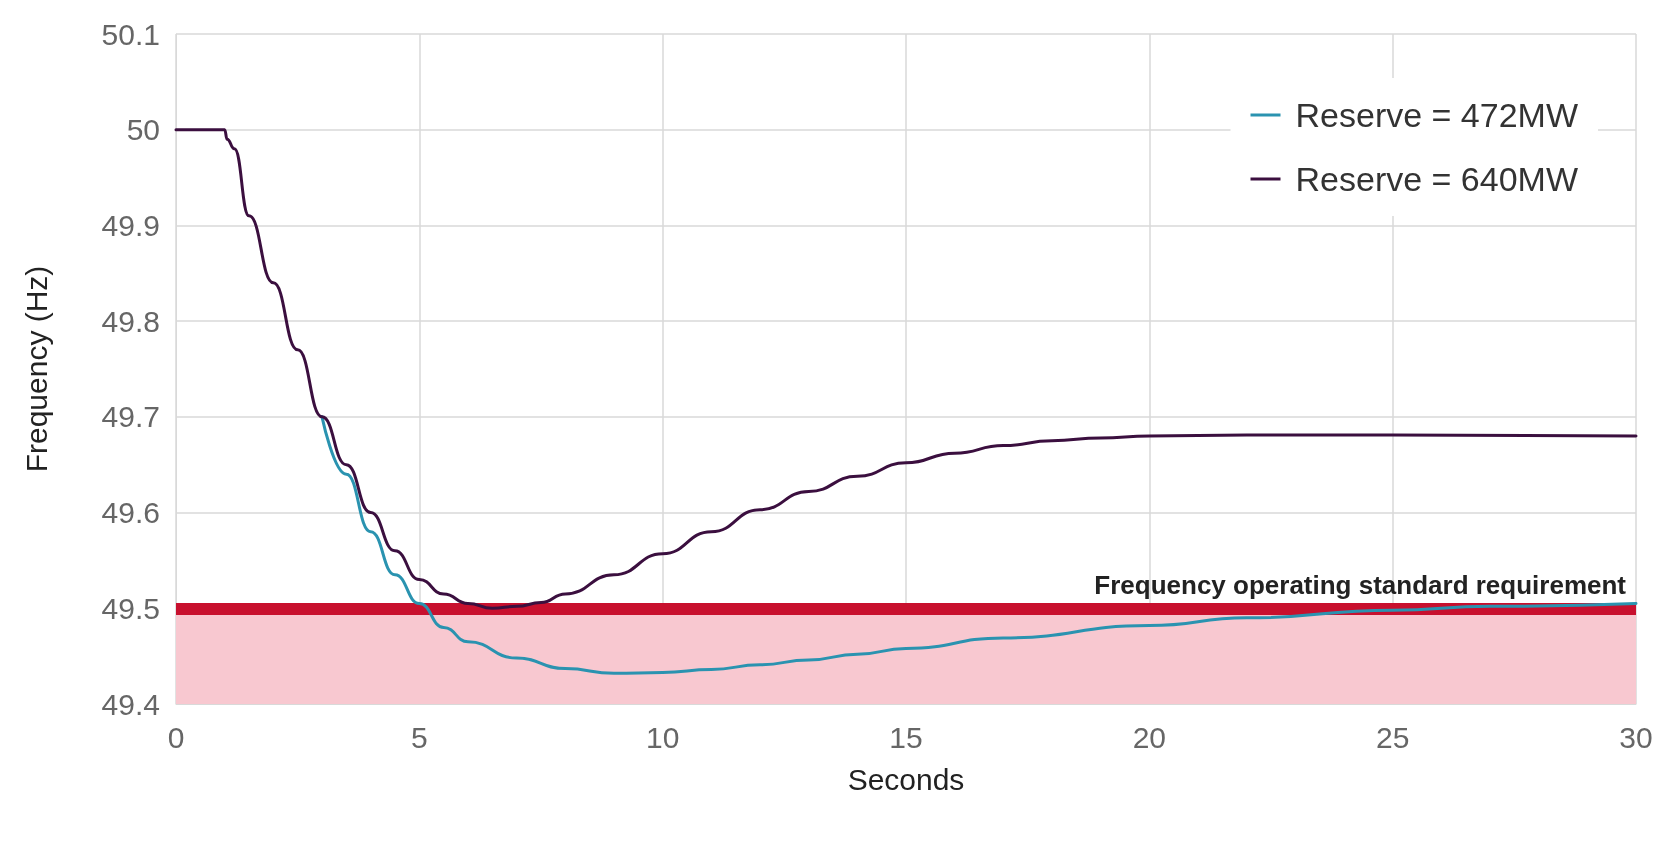  Describe the element at coordinates (1149, 737) in the screenshot. I see `x-tick-label: 20` at that location.